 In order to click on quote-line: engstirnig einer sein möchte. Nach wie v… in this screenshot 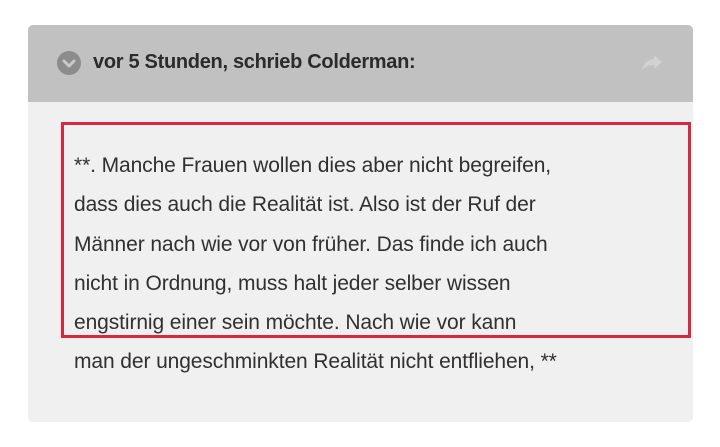, I will do `click(295, 323)`.